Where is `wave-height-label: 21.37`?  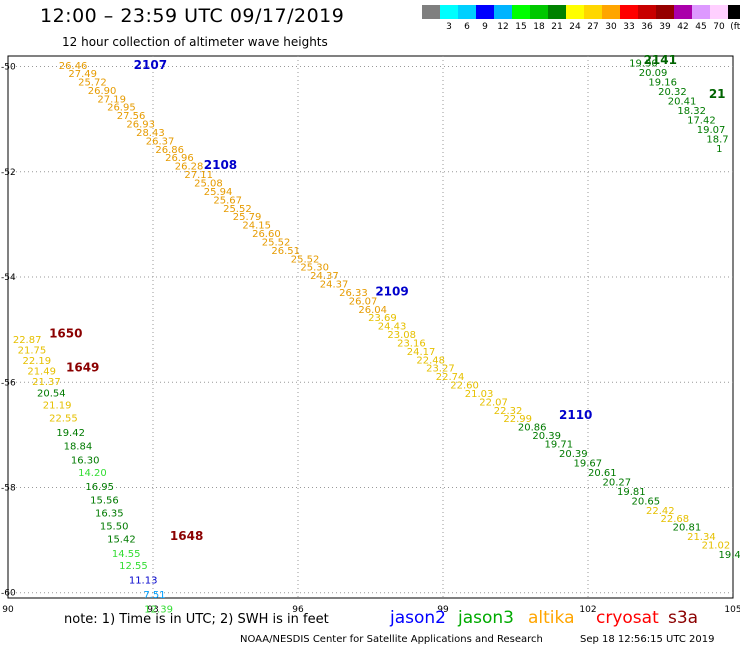
wave-height-label: 21.37 is located at coordinates (46, 382).